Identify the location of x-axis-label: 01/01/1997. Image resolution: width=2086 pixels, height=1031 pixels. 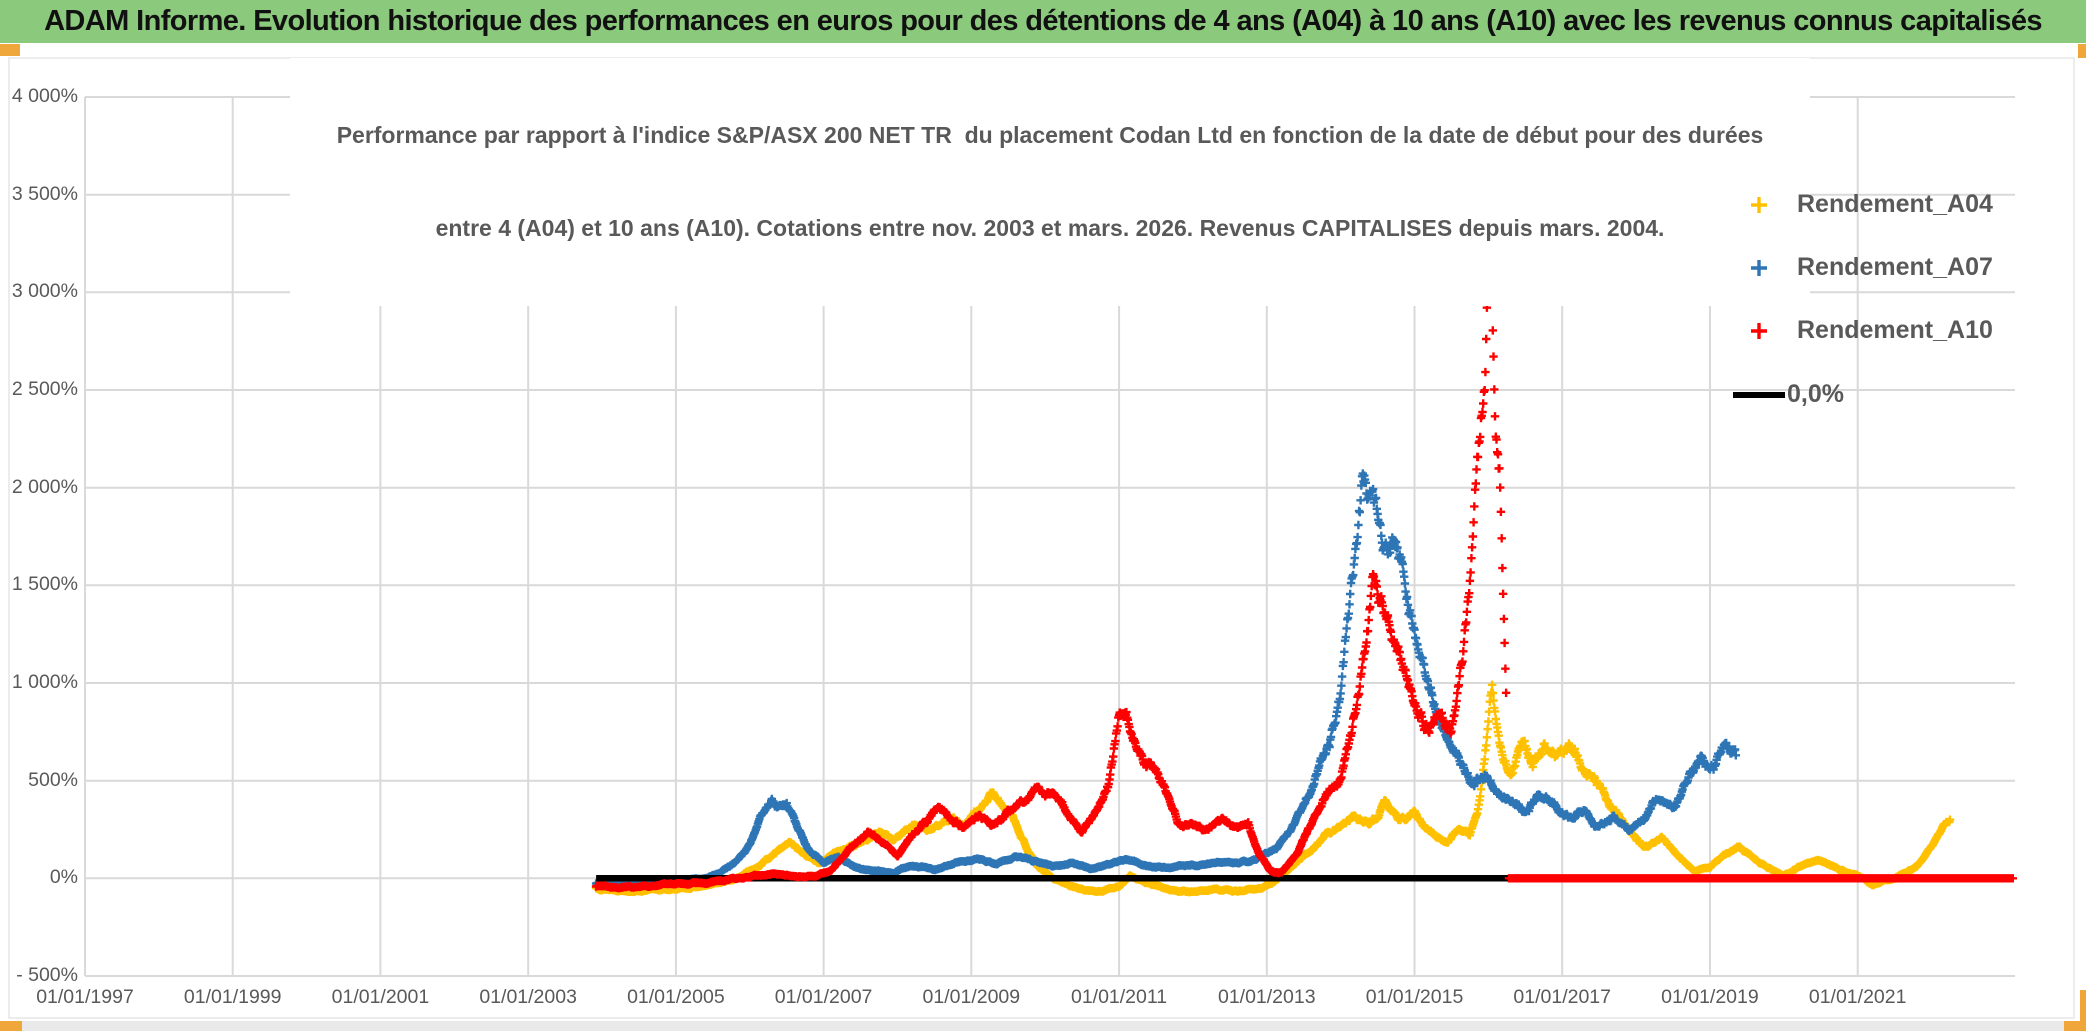
(85, 997).